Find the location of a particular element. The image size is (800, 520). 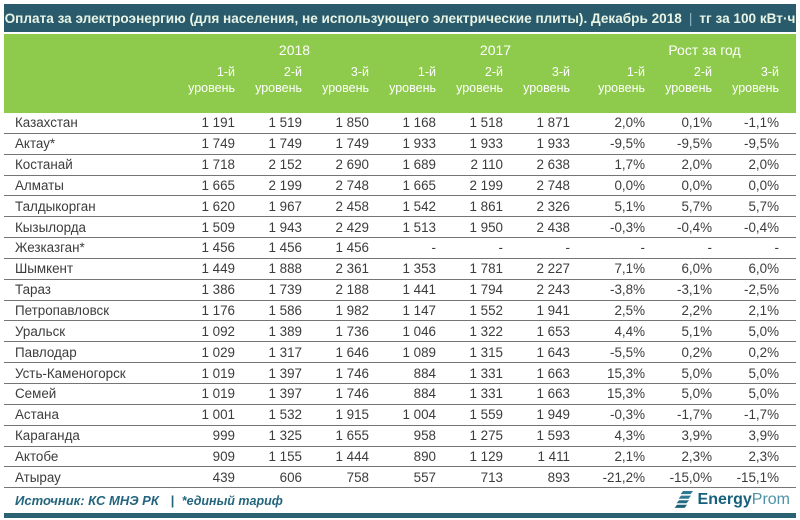

value-cell: -2,5% is located at coordinates (761, 290).